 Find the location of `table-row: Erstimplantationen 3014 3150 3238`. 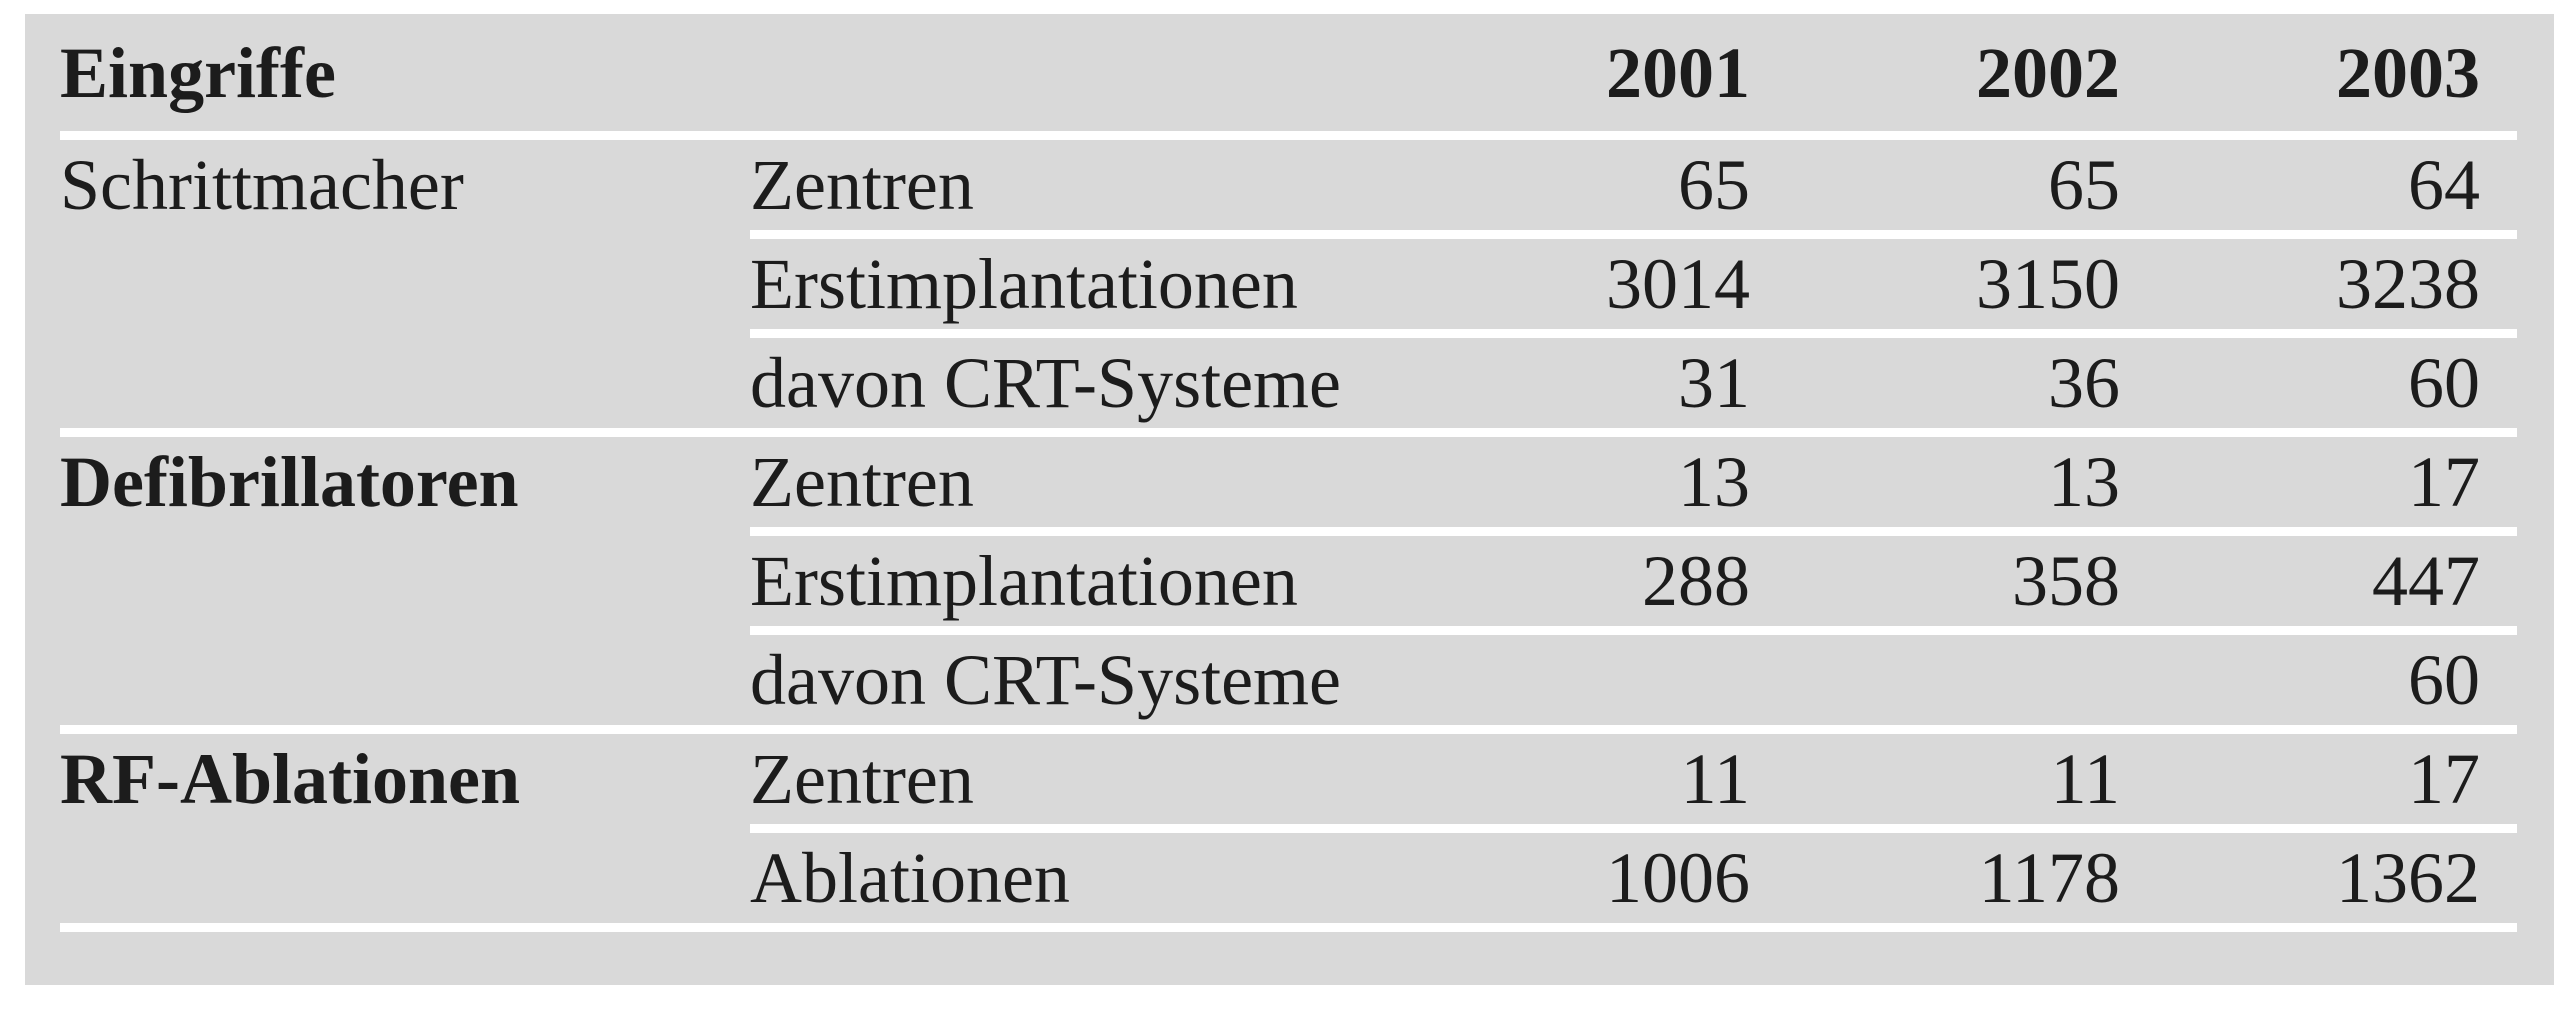

table-row: Erstimplantationen 3014 3150 3238 is located at coordinates (1288, 284).